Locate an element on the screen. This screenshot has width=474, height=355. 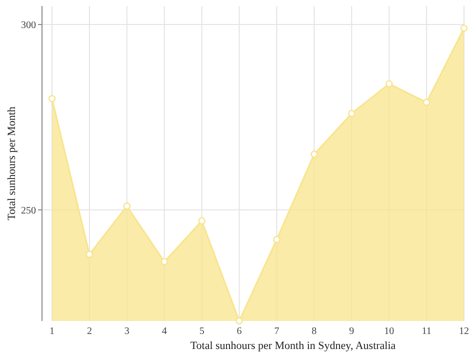
x-tick-label: 2 is located at coordinates (89, 331).